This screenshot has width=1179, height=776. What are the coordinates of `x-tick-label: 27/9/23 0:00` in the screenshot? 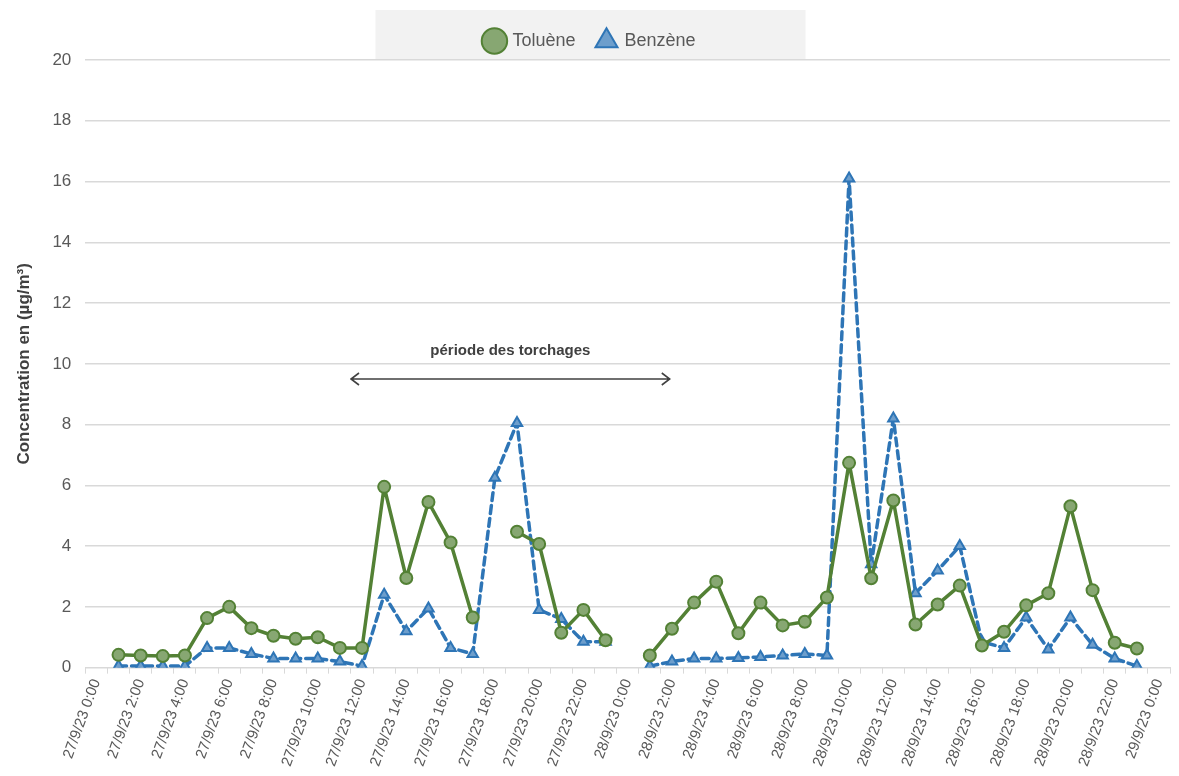 It's located at (81, 718).